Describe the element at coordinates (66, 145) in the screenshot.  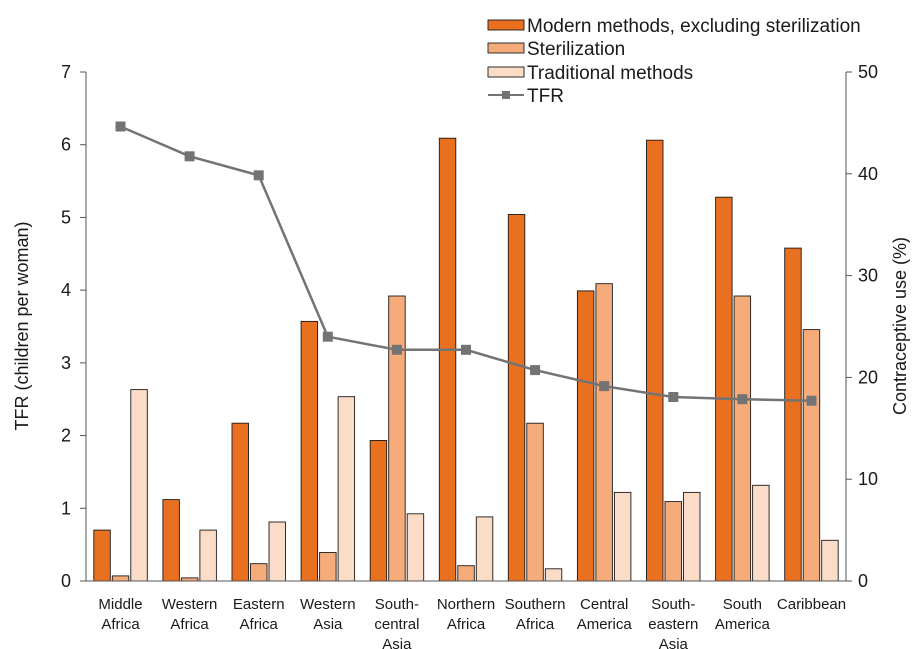
I see `y-tick-label: 6` at that location.